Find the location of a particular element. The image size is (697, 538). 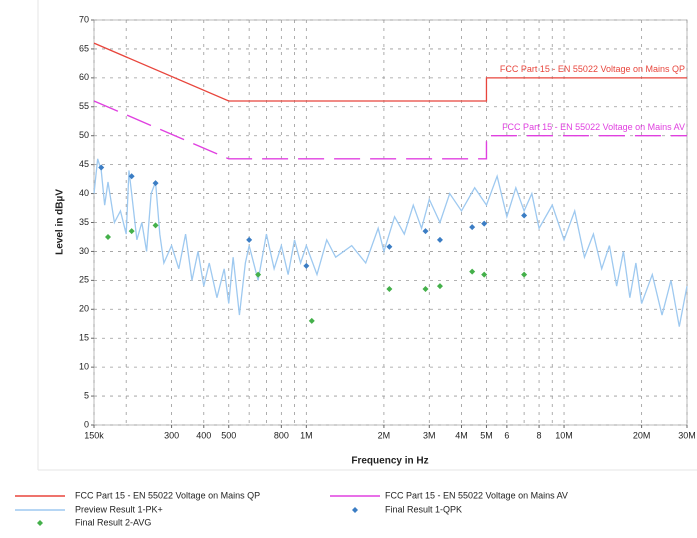

x-tick-label: 150k is located at coordinates (94, 435).